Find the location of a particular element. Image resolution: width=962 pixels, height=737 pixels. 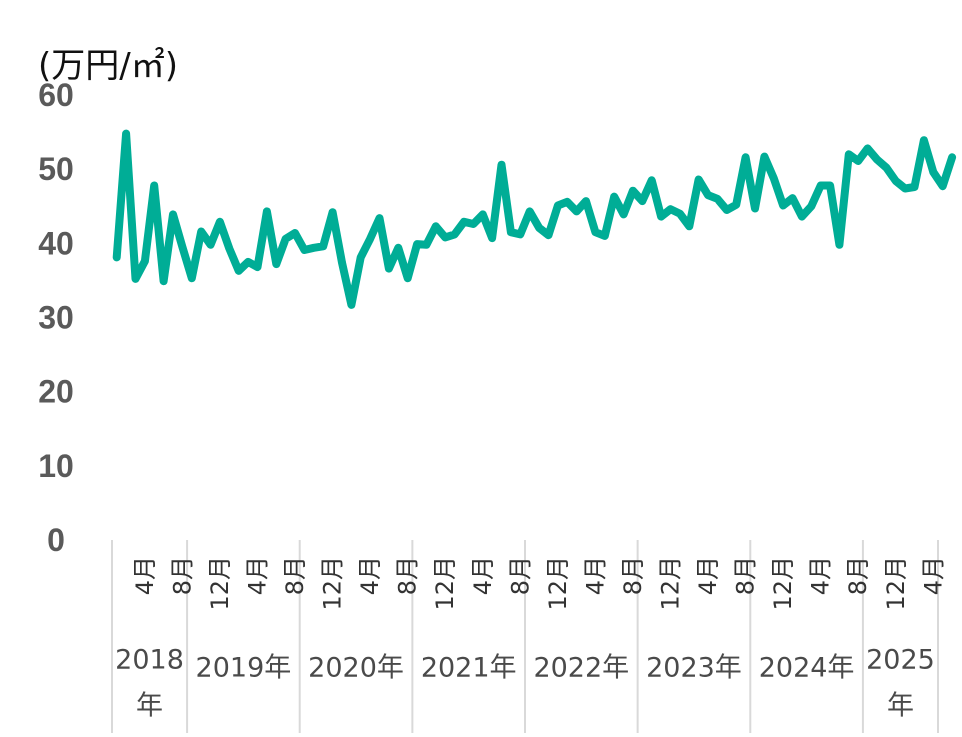

y-tick-label: 60 is located at coordinates (56, 95).